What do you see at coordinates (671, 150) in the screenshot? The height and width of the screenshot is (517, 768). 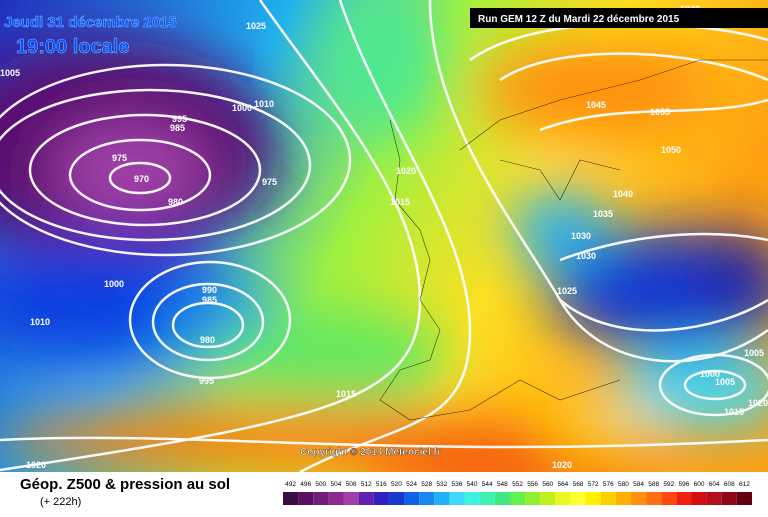 I see `isobar-label: 1050` at bounding box center [671, 150].